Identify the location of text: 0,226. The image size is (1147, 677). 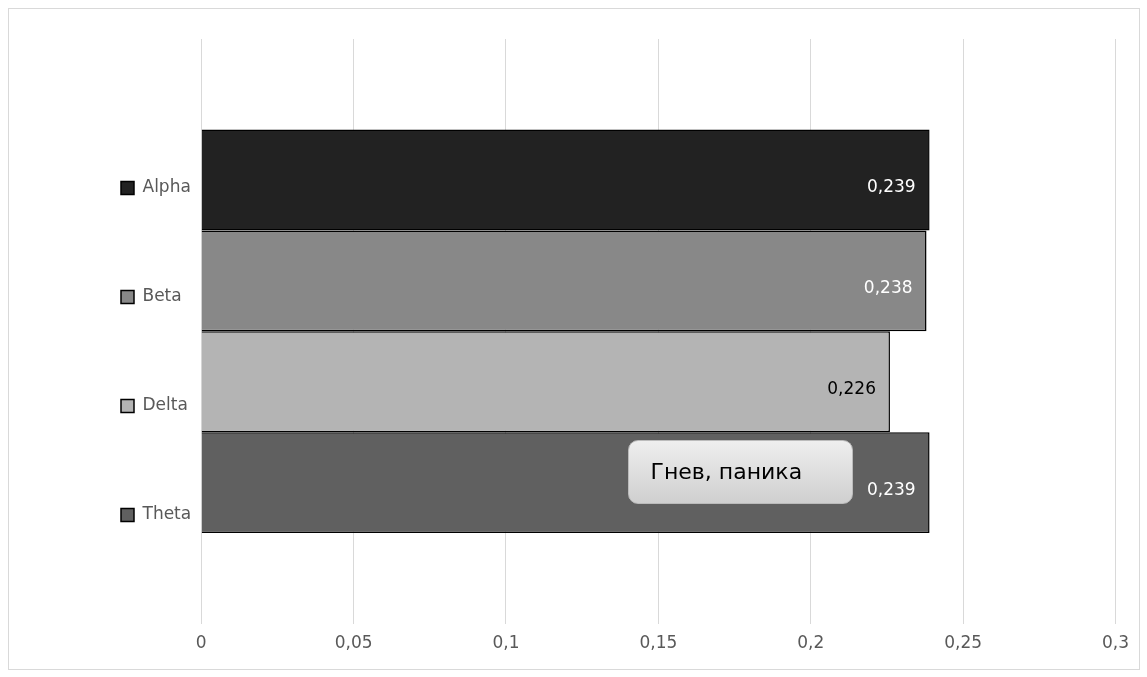
(851, 388).